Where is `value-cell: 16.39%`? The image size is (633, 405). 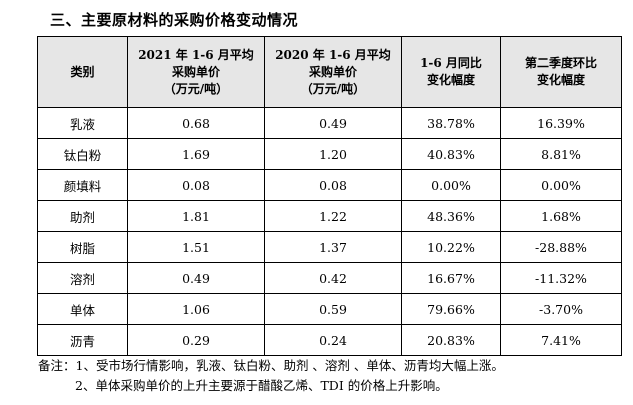 value-cell: 16.39% is located at coordinates (561, 123).